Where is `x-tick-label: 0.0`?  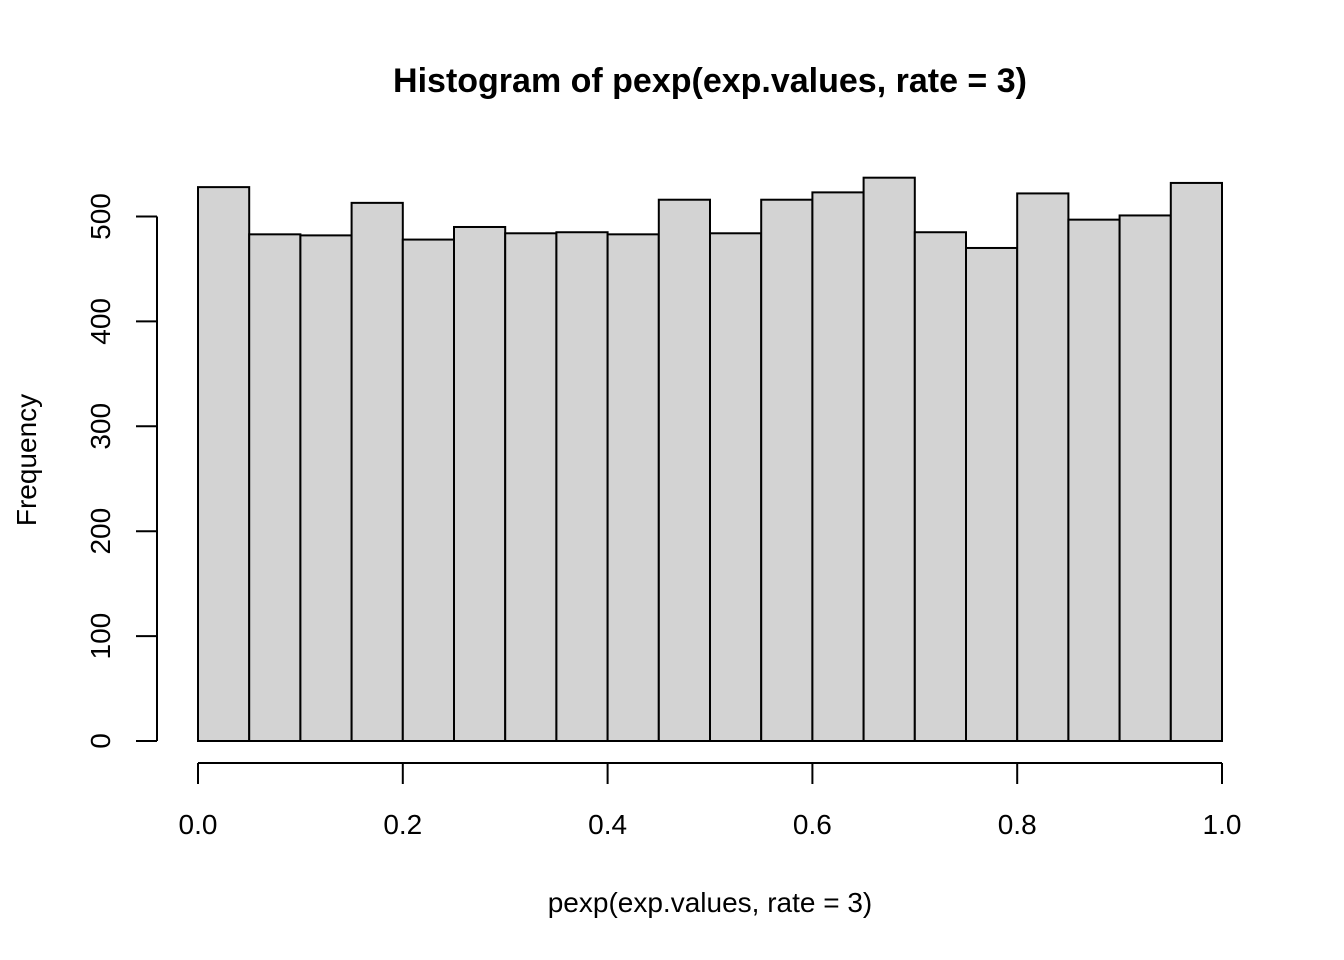
x-tick-label: 0.0 is located at coordinates (198, 824).